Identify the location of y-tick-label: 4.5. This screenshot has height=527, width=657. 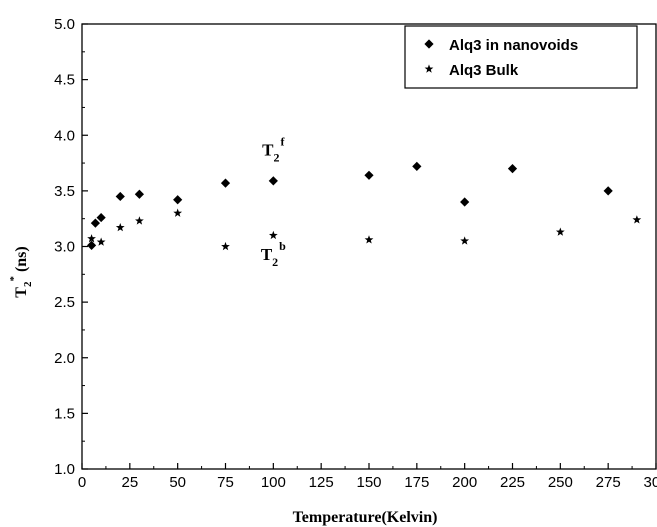
(64, 80).